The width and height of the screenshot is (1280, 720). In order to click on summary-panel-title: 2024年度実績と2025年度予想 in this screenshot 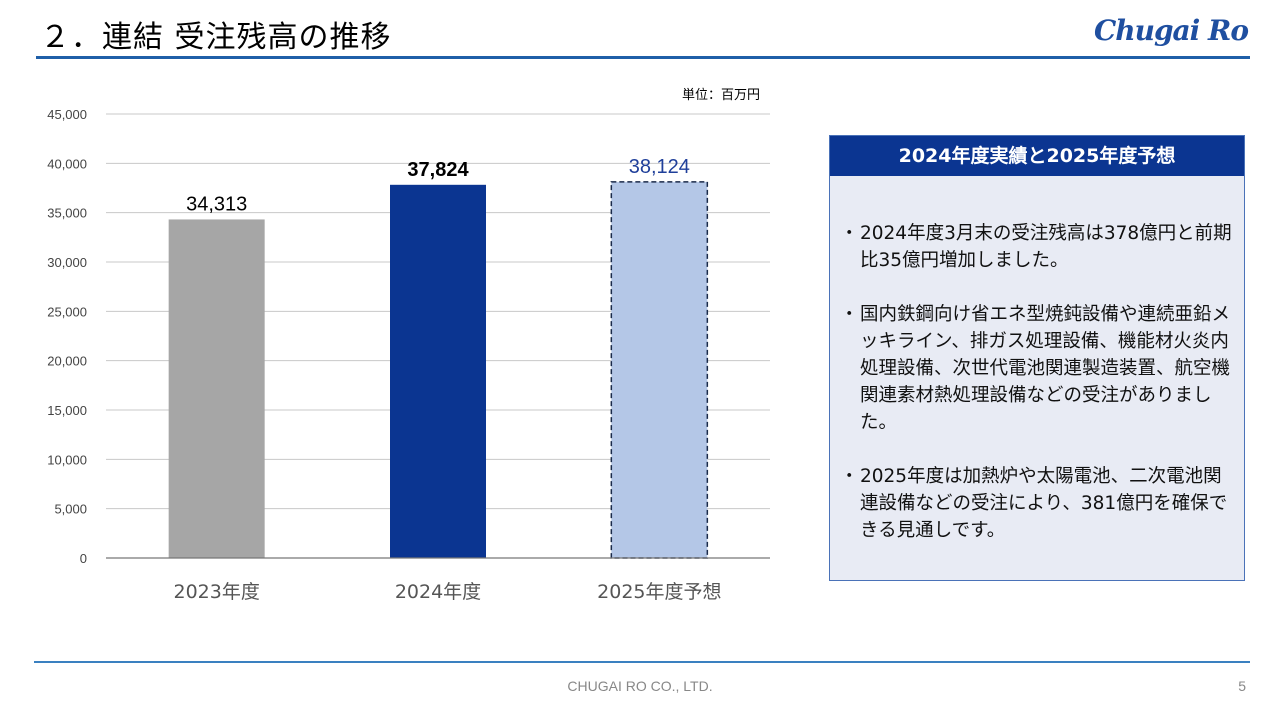, I will do `click(1037, 156)`.